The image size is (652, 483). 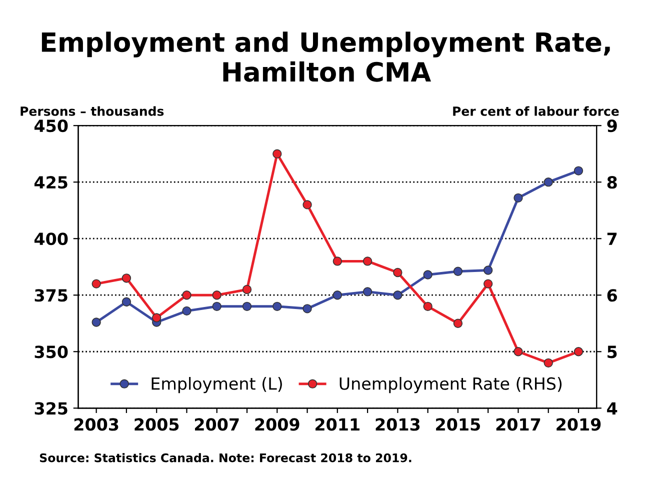 I want to click on y-tick-label: 350, so click(x=51, y=352).